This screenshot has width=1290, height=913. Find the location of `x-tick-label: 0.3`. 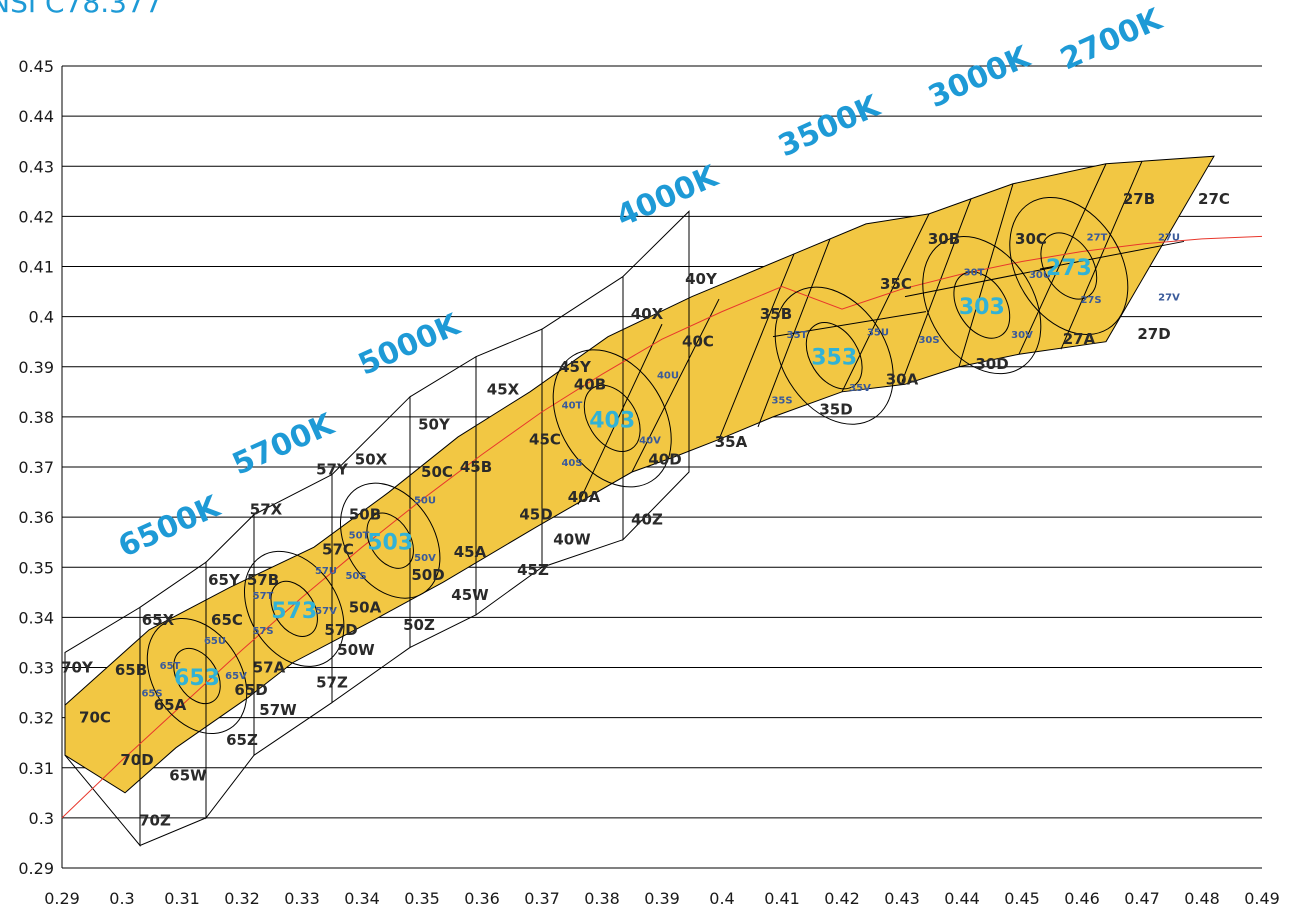

x-tick-label: 0.3 is located at coordinates (121, 898).